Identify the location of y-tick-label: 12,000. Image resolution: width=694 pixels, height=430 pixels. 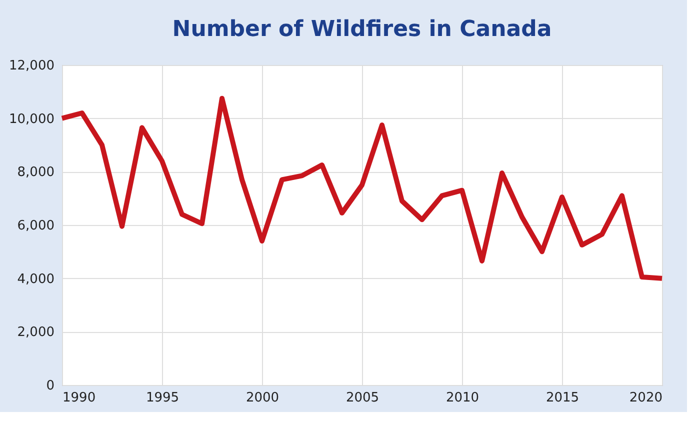
(31, 66).